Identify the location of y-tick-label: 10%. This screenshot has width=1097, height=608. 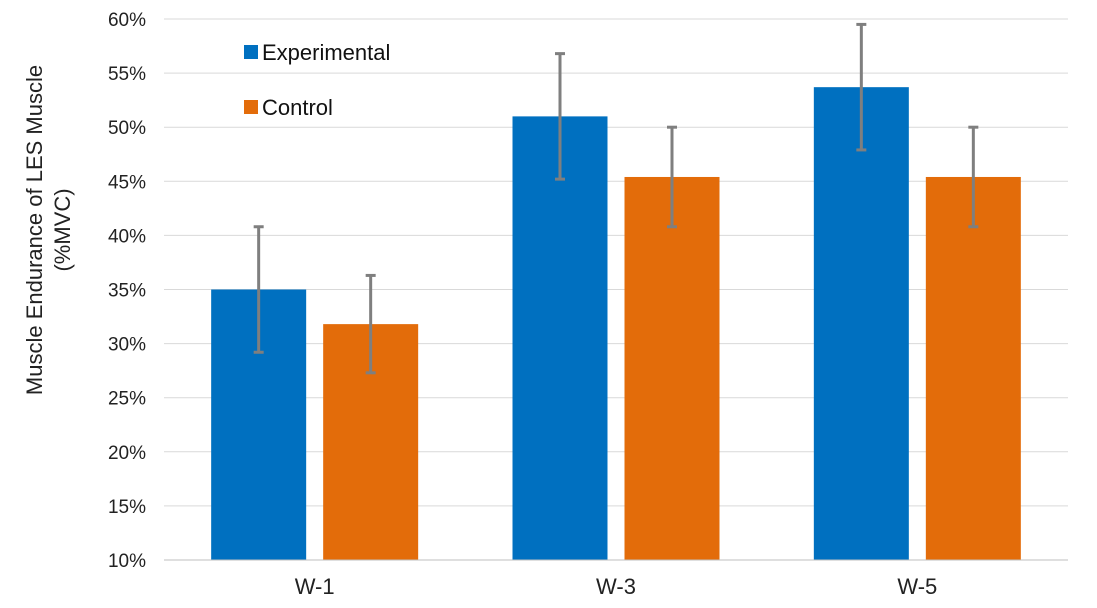
(127, 561).